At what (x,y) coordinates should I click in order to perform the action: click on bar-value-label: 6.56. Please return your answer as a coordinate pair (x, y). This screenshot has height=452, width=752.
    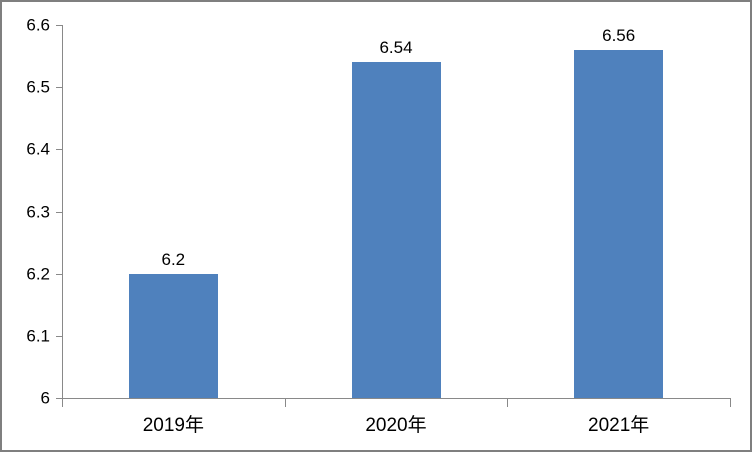
    Looking at the image, I should click on (619, 35).